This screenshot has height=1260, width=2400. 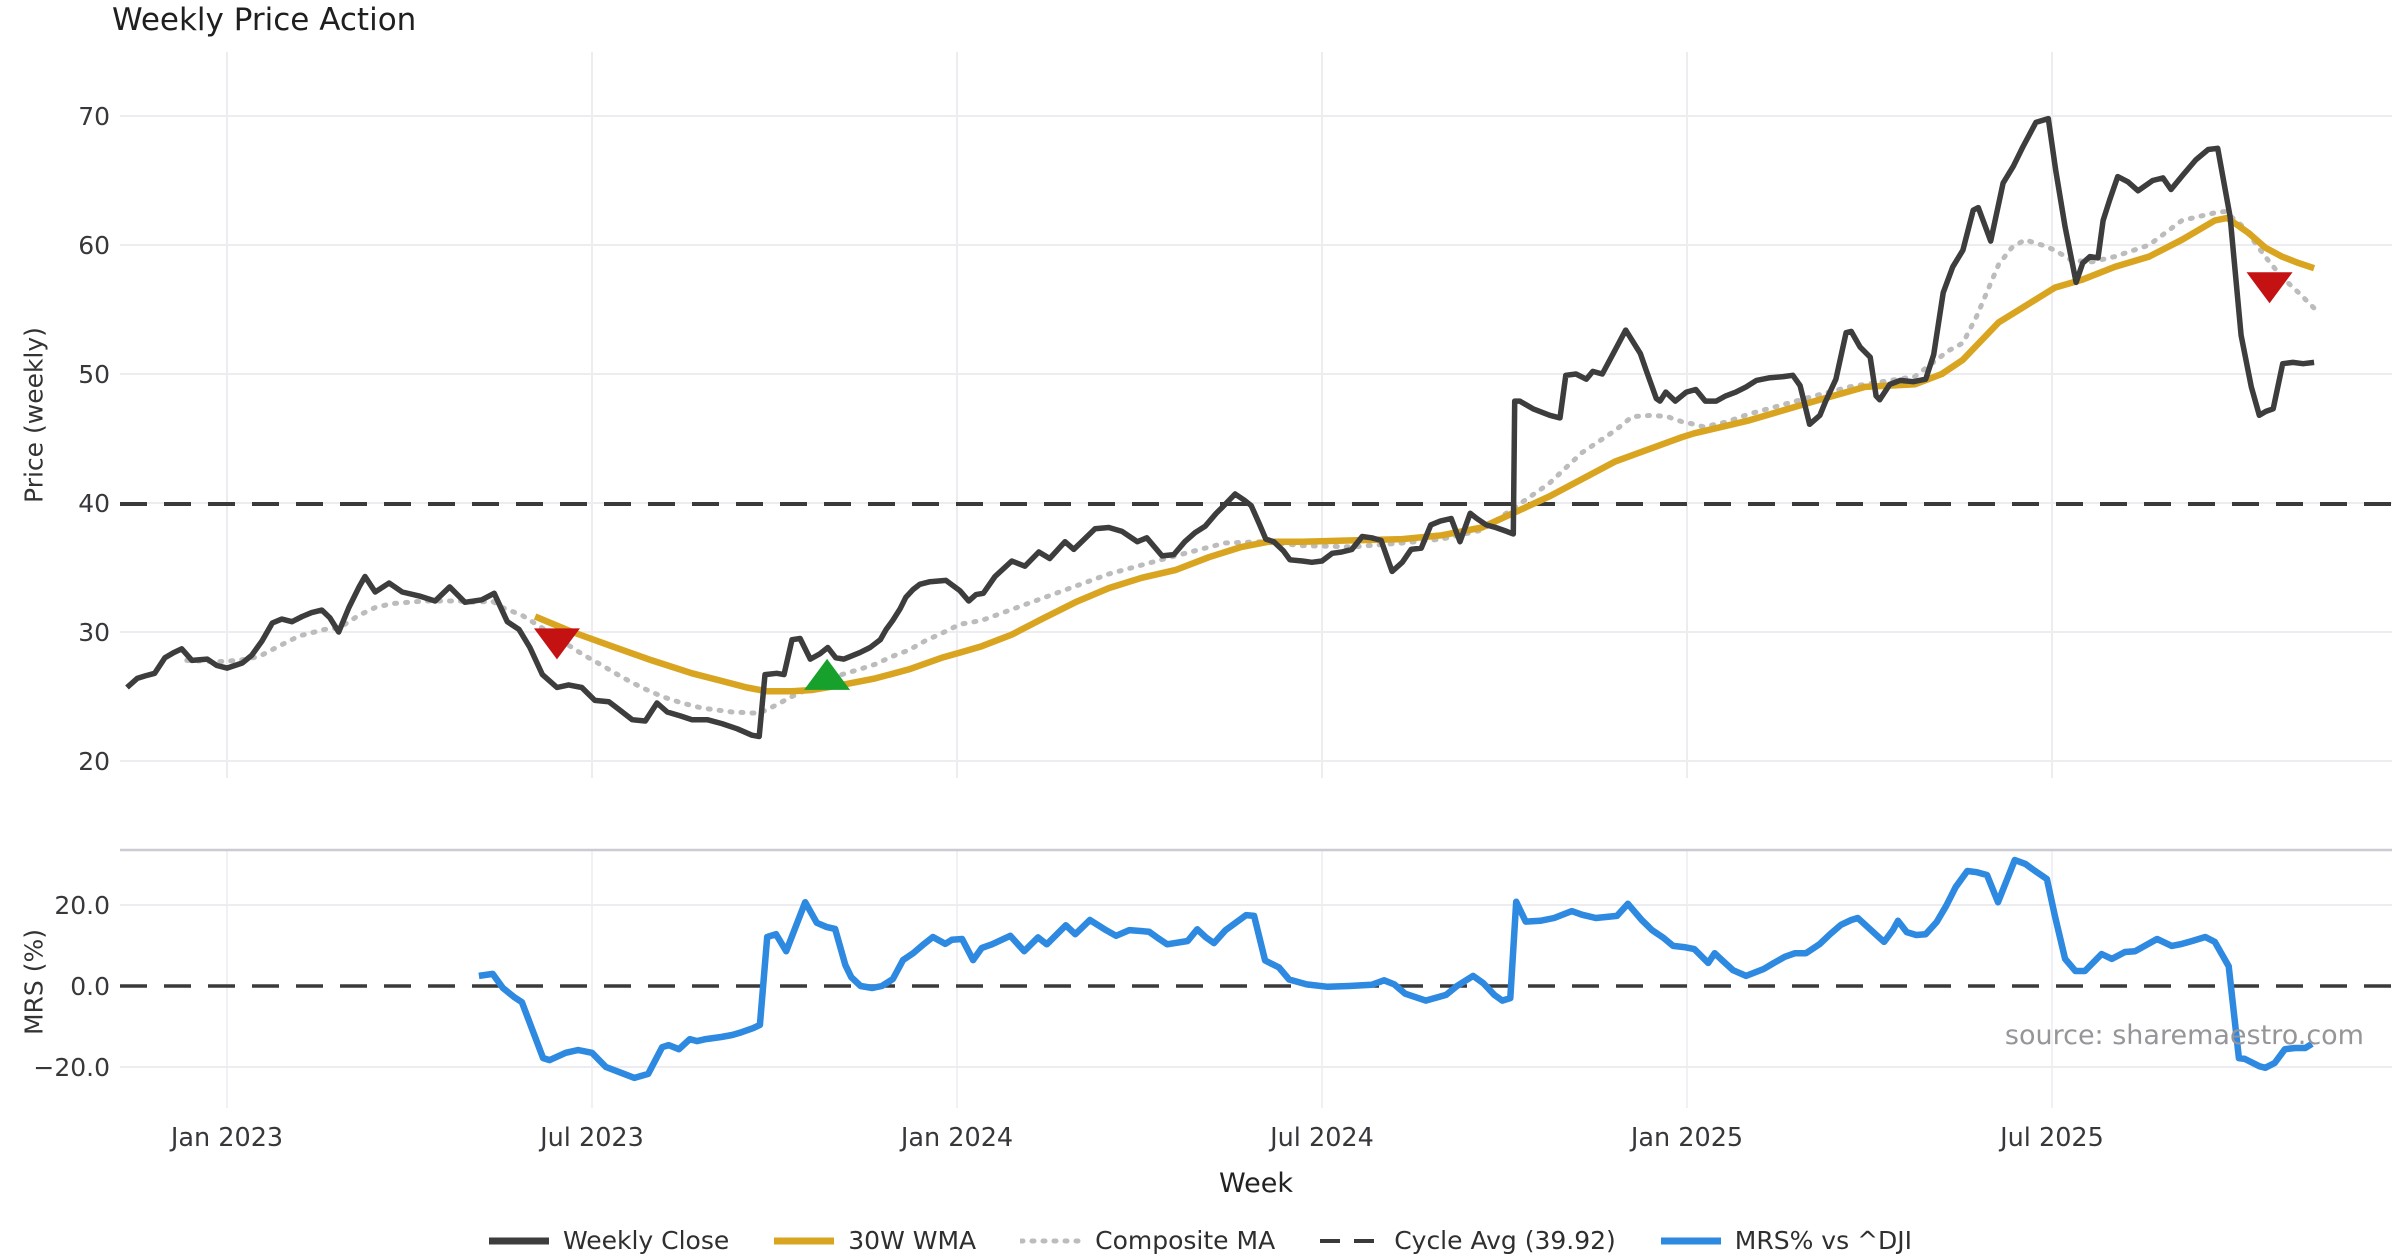 What do you see at coordinates (71, 1067) in the screenshot?
I see `mrs-tick-label: −20.0` at bounding box center [71, 1067].